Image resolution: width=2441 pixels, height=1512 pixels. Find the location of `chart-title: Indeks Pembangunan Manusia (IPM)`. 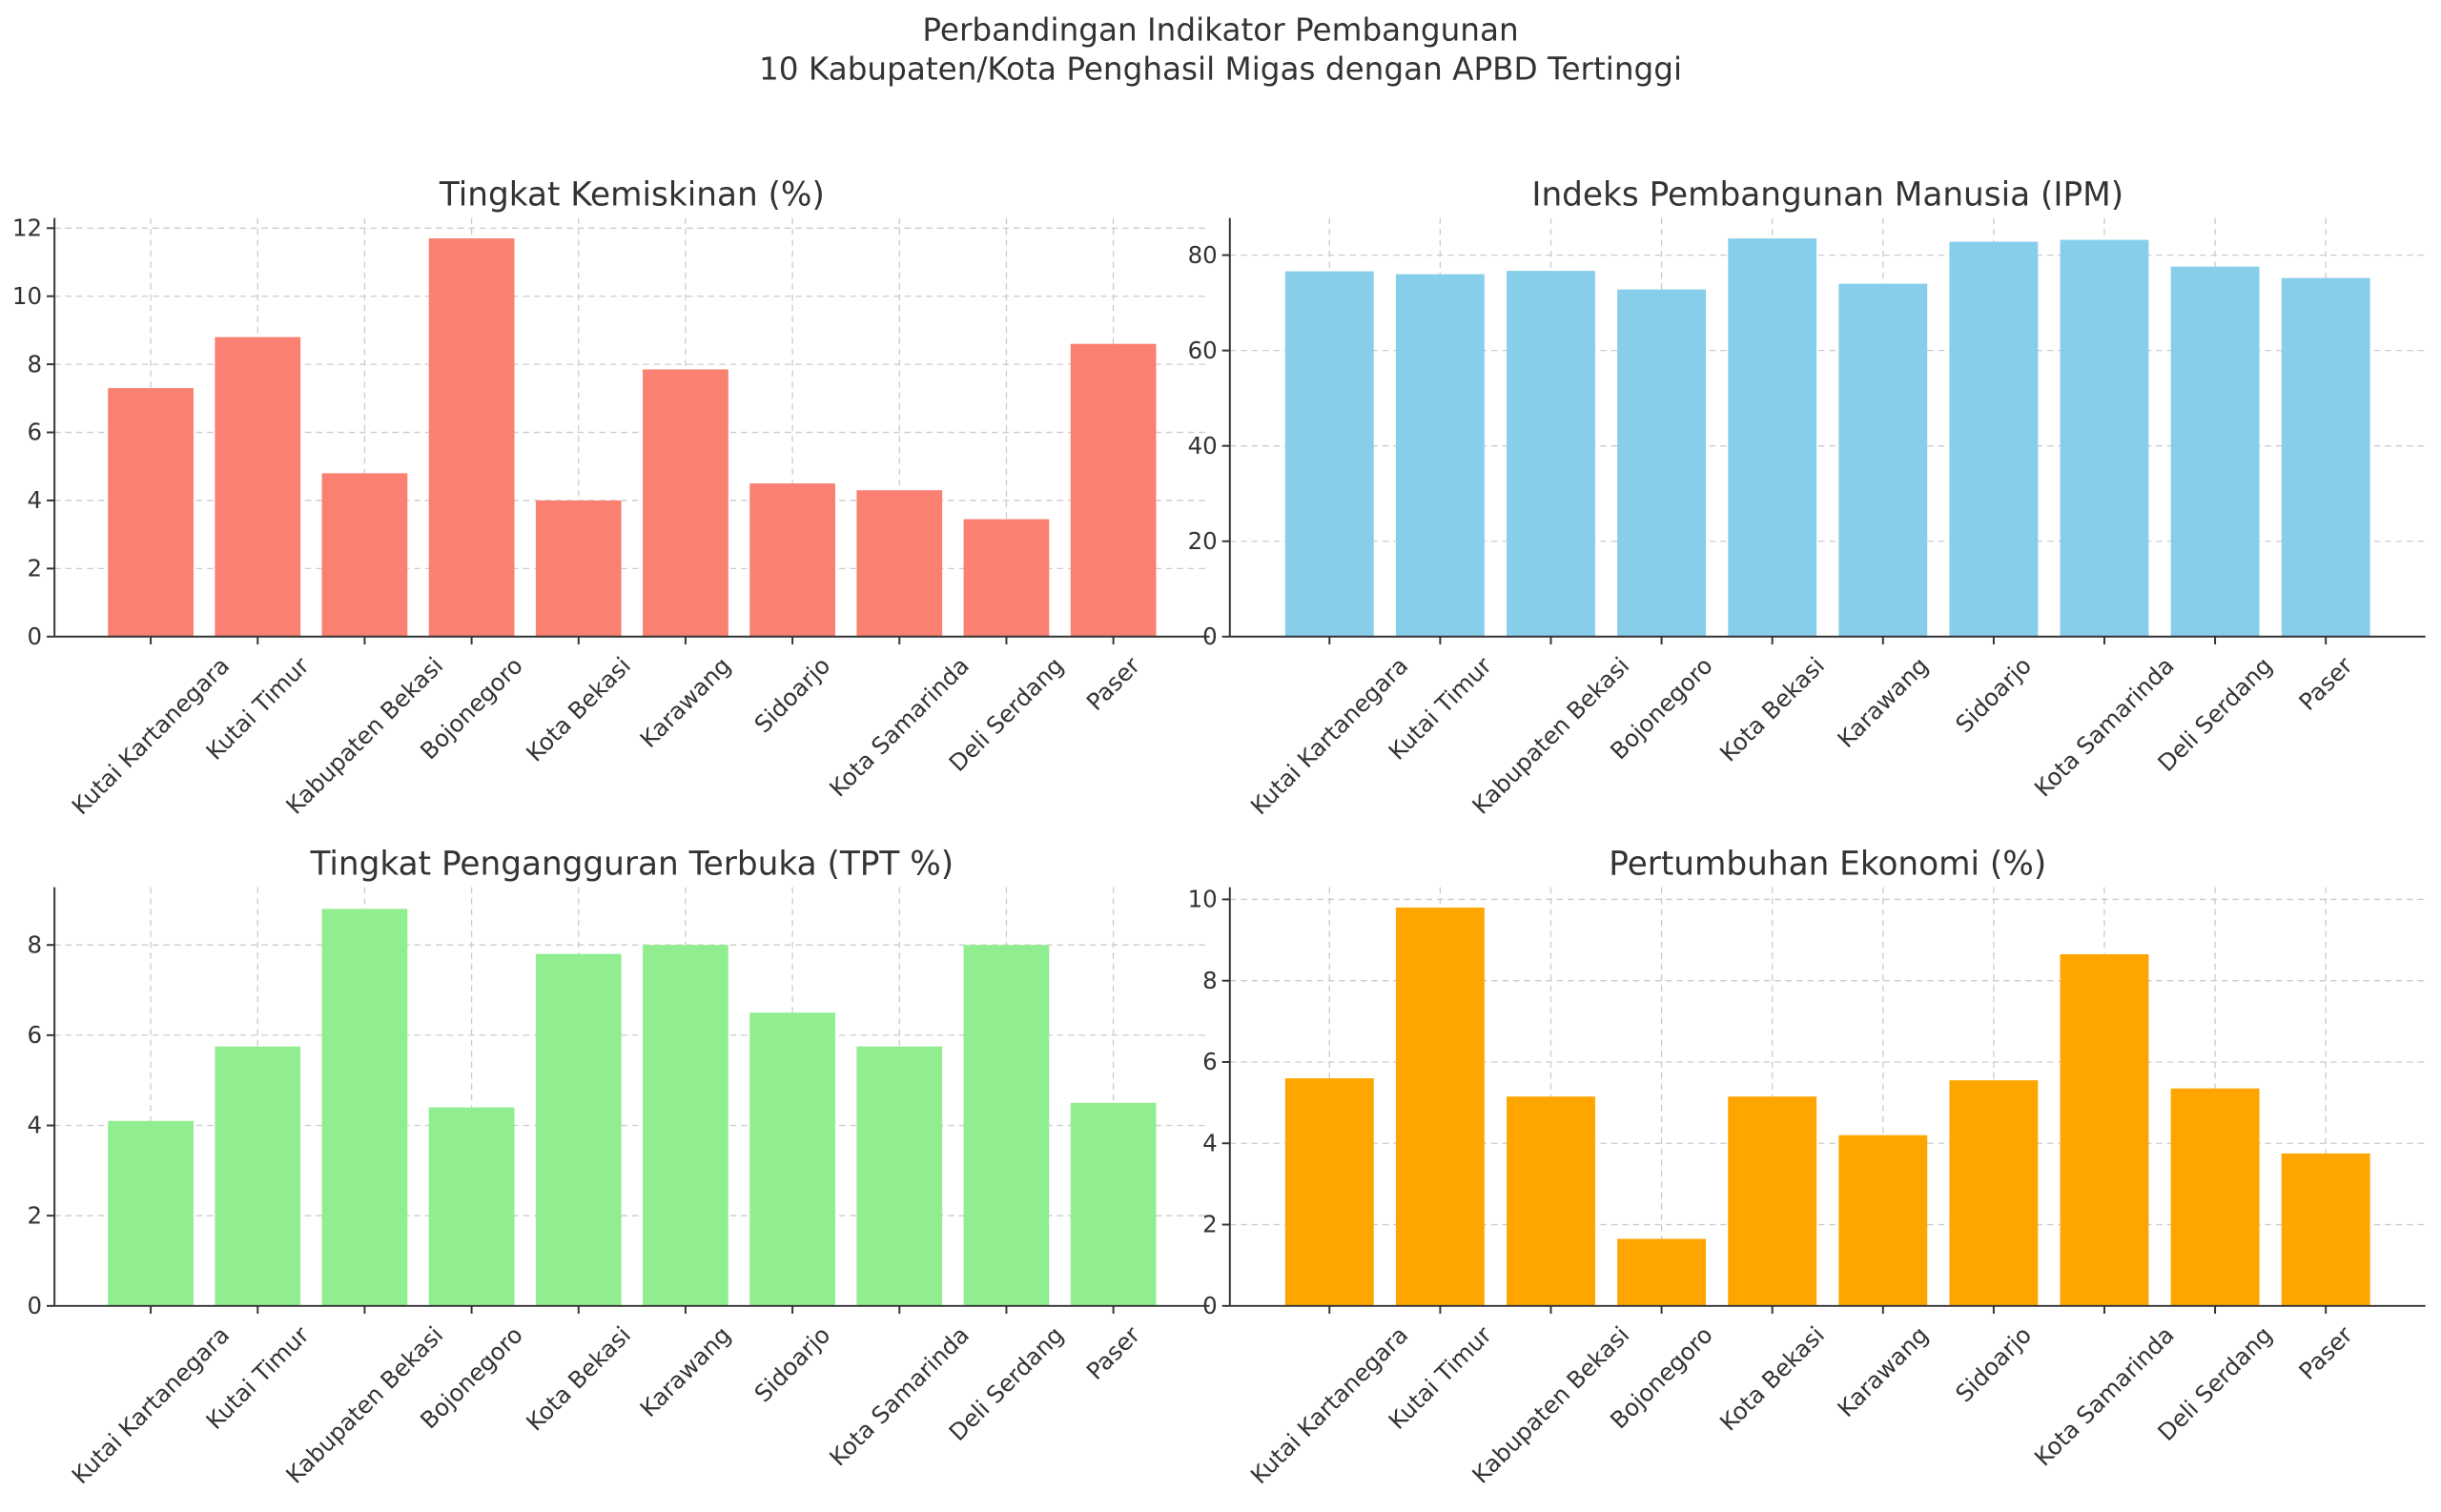

chart-title: Indeks Pembangunan Manusia (IPM) is located at coordinates (1827, 195).